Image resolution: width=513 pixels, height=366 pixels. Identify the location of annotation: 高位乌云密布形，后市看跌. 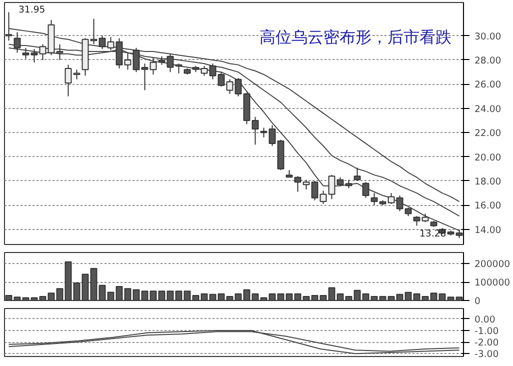
(356, 37).